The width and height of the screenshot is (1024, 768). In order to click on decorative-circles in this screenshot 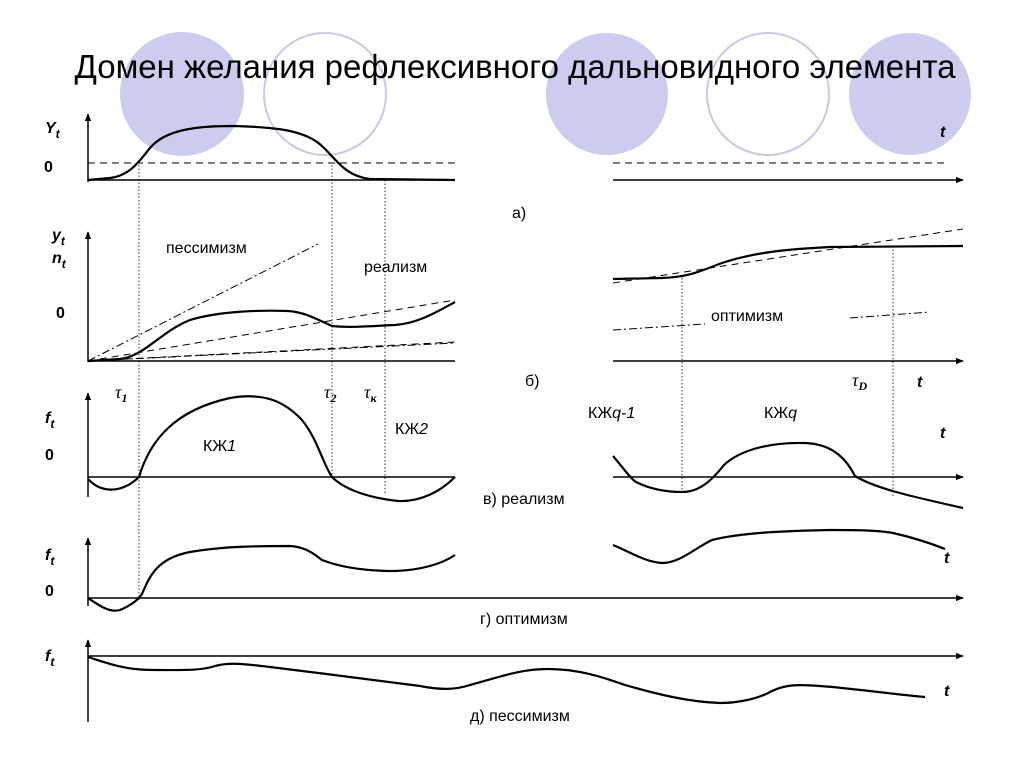, I will do `click(545, 94)`.